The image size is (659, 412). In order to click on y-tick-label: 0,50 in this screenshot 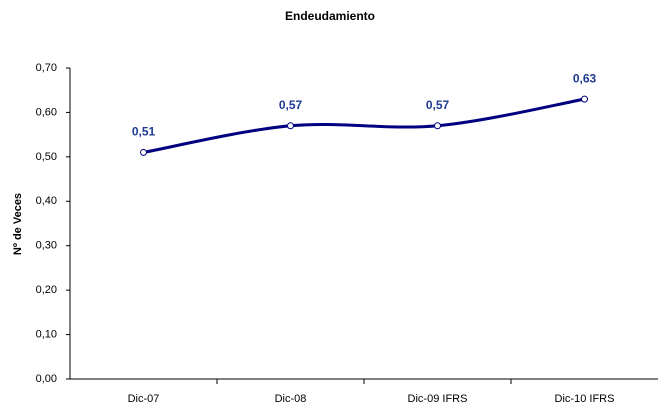, I will do `click(46, 157)`.